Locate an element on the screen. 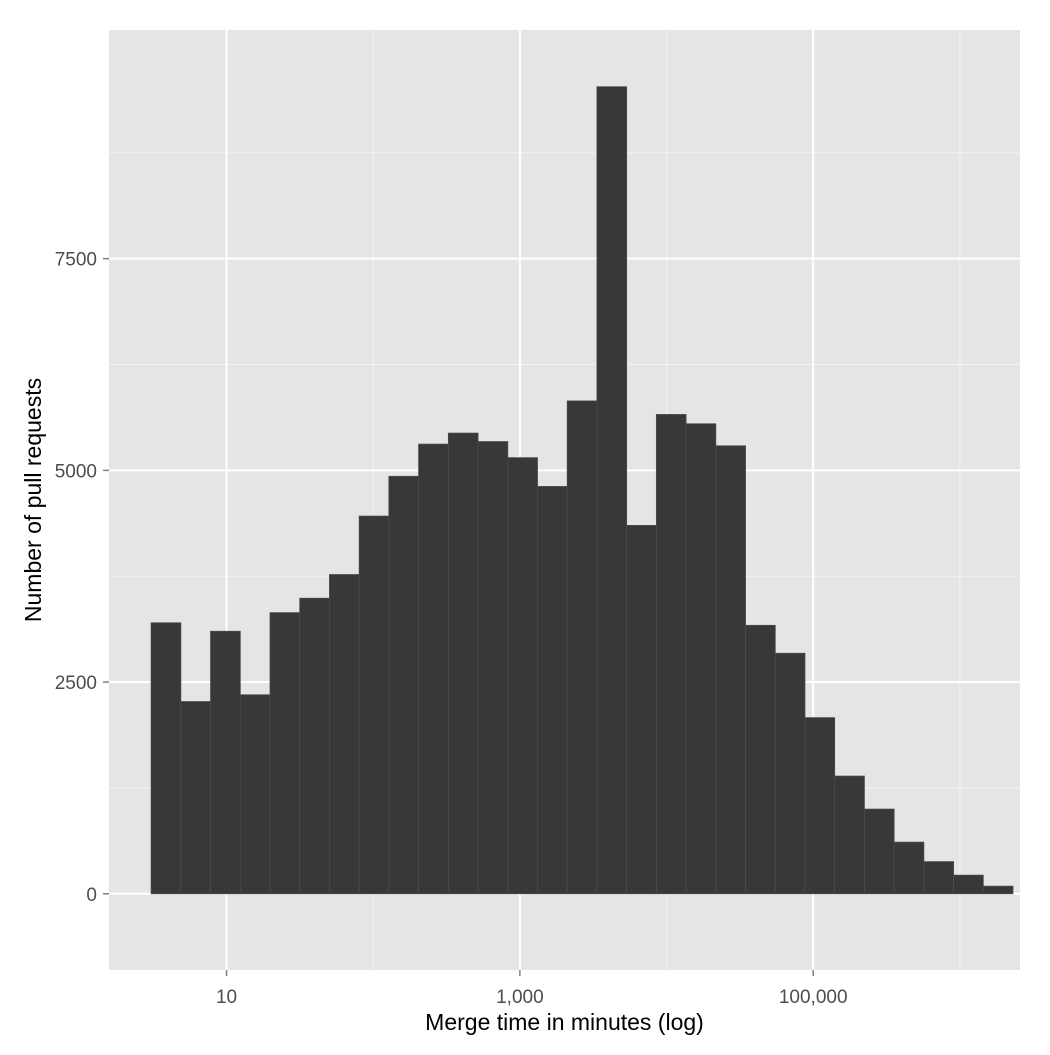 Image resolution: width=1050 pixels, height=1055 pixels. x-tick-label: 10 is located at coordinates (226, 997).